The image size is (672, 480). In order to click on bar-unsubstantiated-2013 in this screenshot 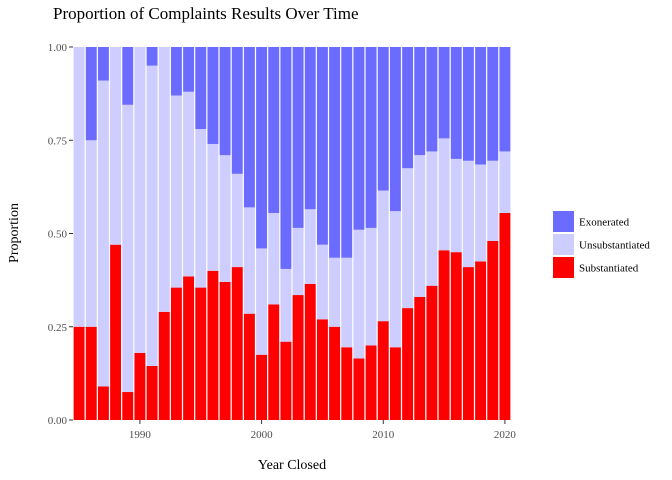, I will do `click(420, 226)`.